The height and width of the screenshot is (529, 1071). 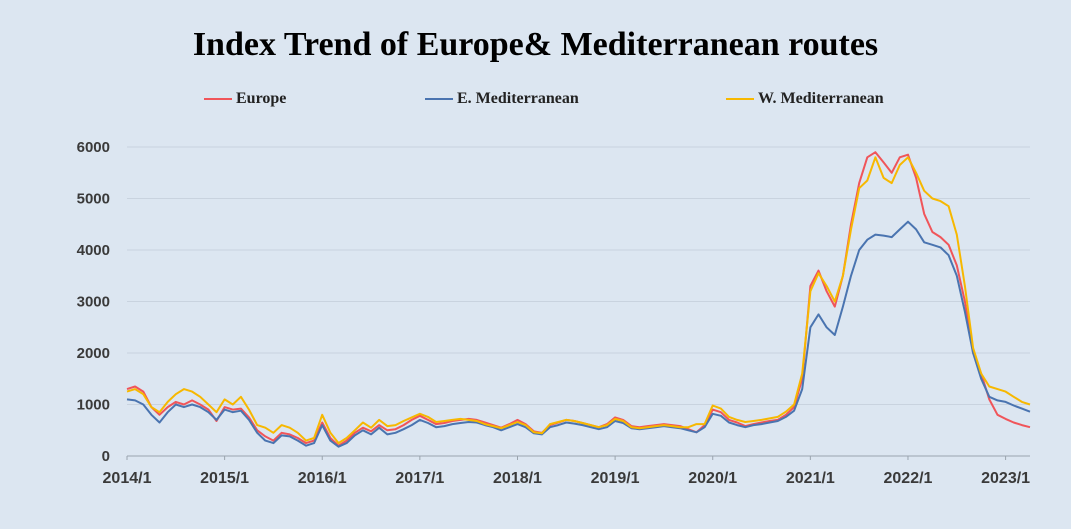 What do you see at coordinates (261, 98) in the screenshot?
I see `legend-label-europe: Europe` at bounding box center [261, 98].